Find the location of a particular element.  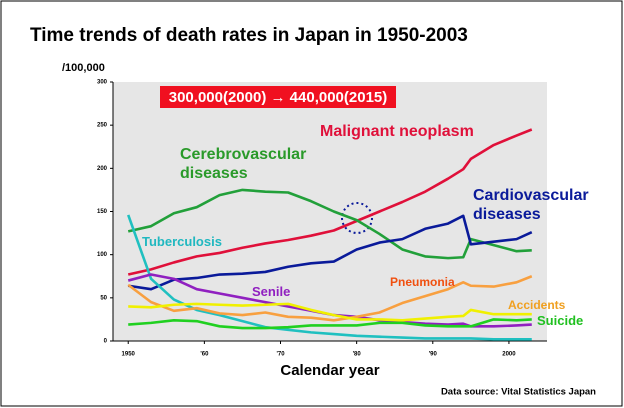

y-tick-label: 100 is located at coordinates (102, 255).